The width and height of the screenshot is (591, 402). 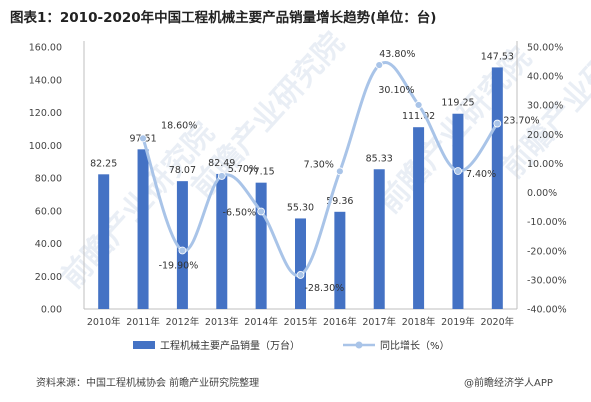 I want to click on bar-data-label: 77.15, so click(x=261, y=172).